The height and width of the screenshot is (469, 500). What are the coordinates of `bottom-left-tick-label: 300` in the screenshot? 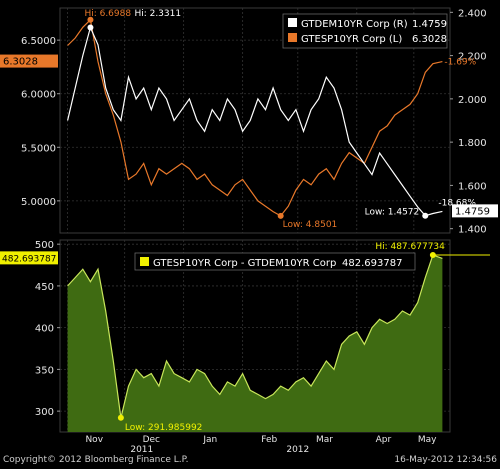 It's located at (44, 412).